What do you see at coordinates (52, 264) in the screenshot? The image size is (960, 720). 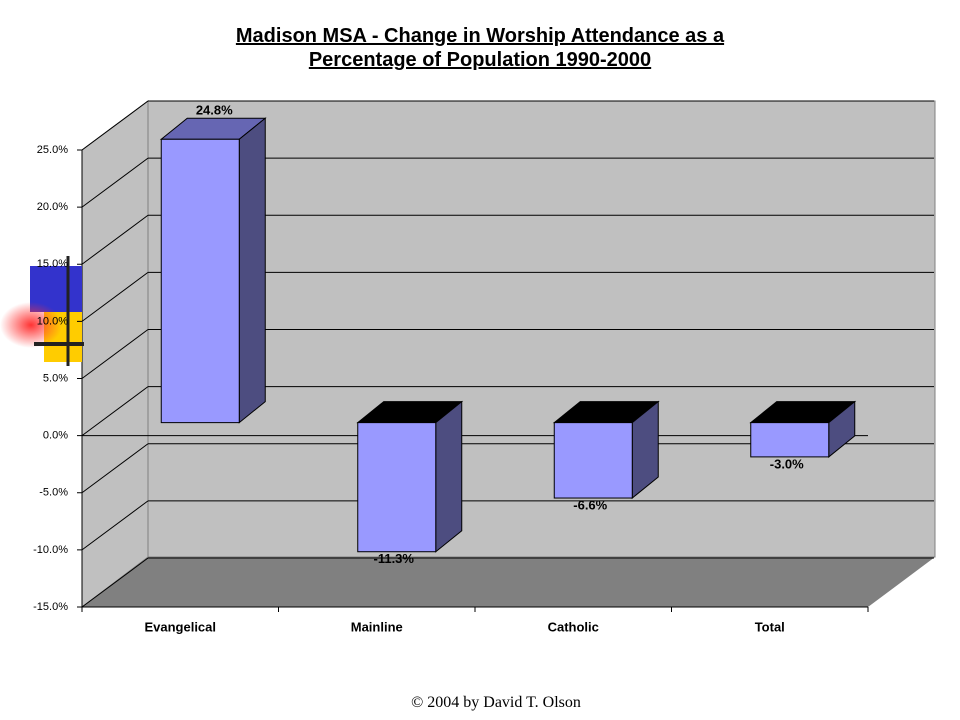 I see `y-tick-label: 15.0%` at bounding box center [52, 264].